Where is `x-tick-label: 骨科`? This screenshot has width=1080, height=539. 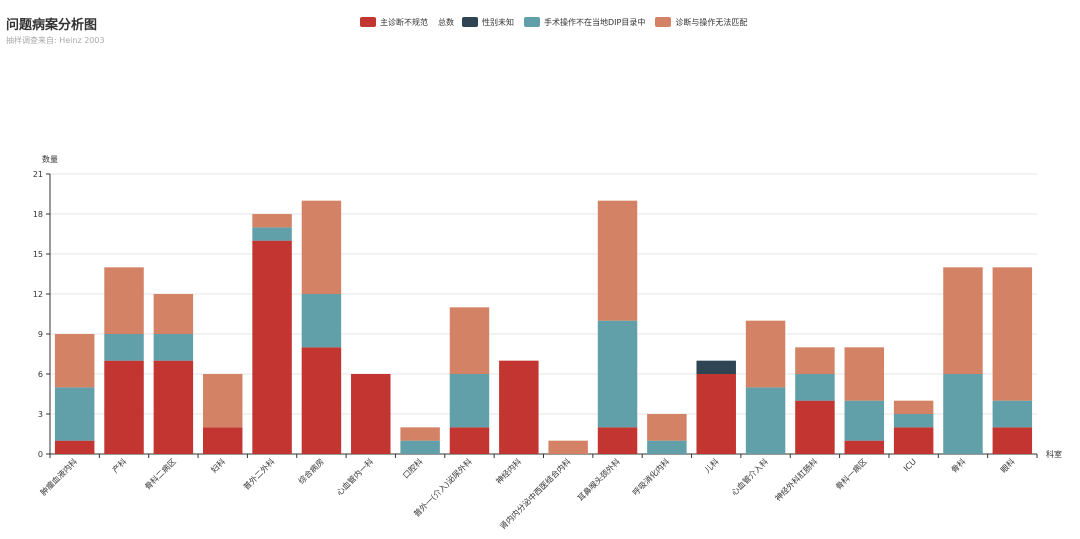
x-tick-label: 骨科 is located at coordinates (958, 465).